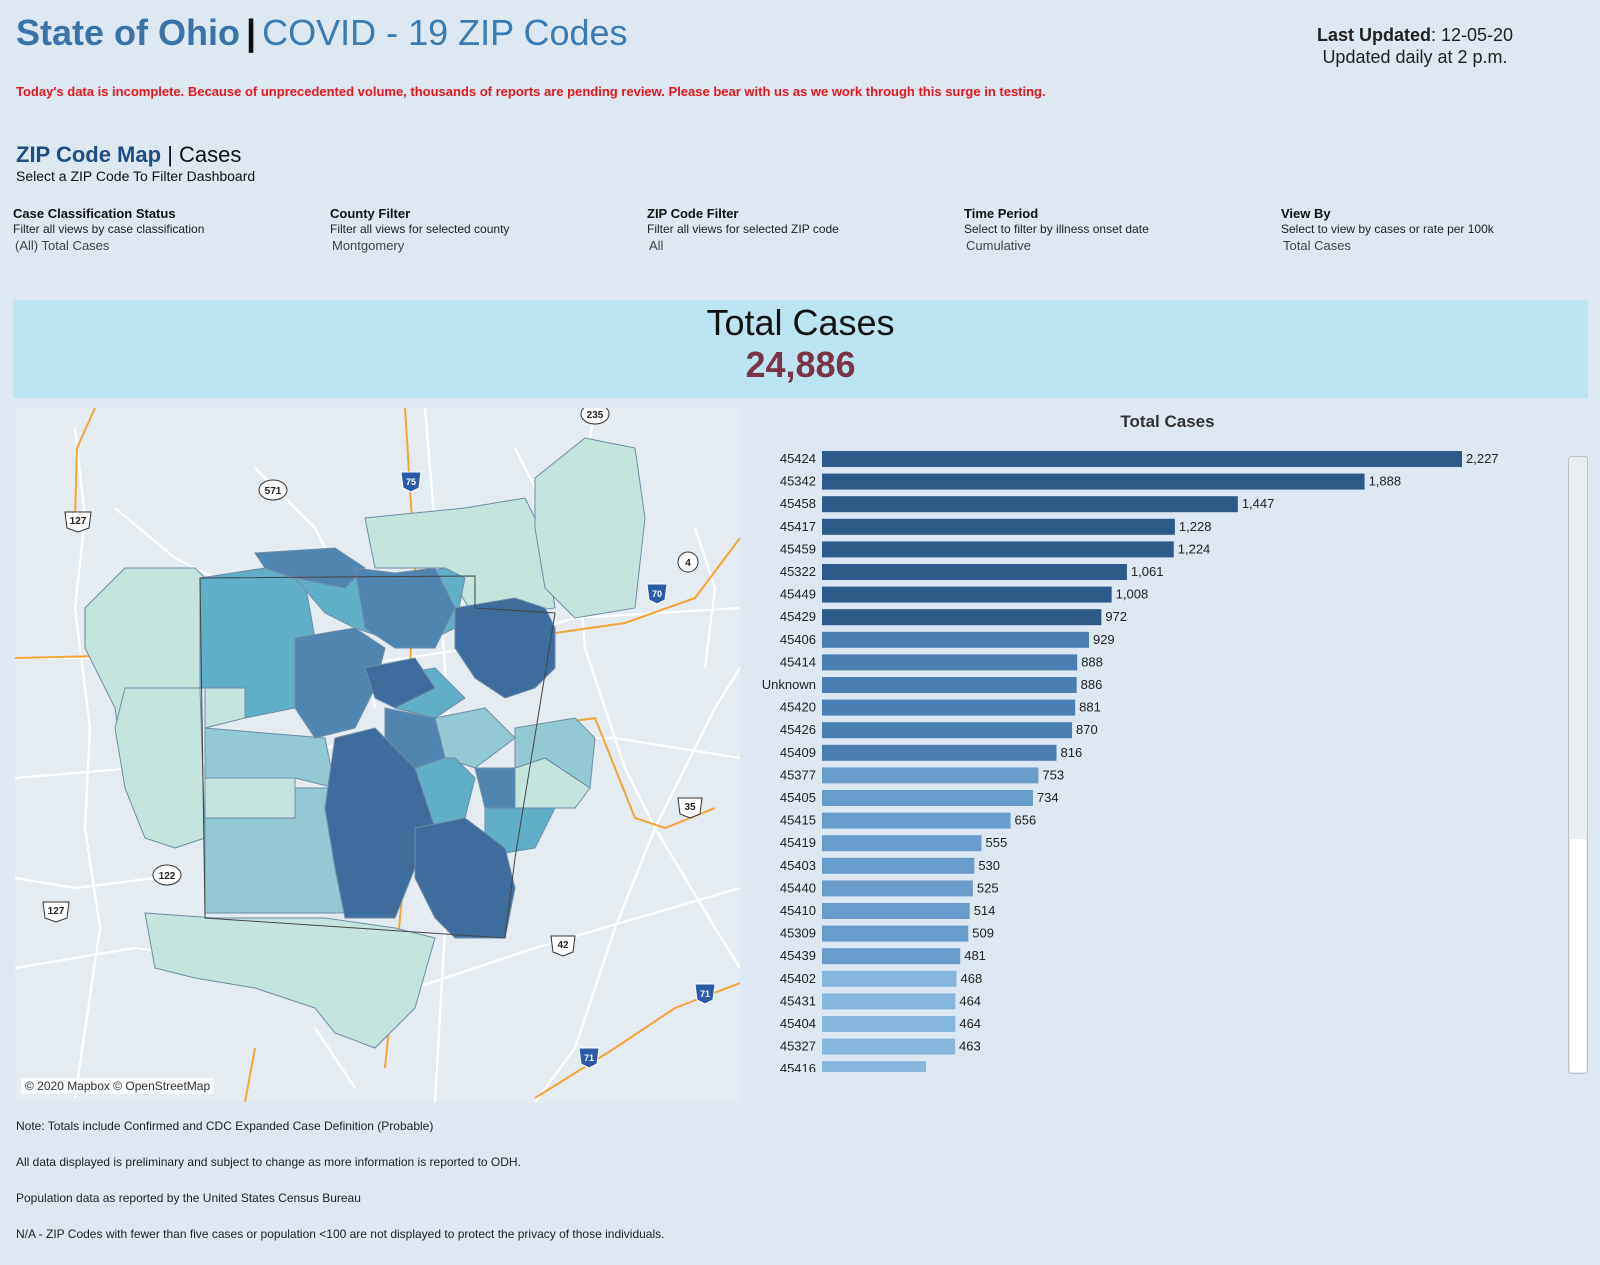 The image size is (1600, 1265). What do you see at coordinates (798, 933) in the screenshot?
I see `bar-category-label: 45309` at bounding box center [798, 933].